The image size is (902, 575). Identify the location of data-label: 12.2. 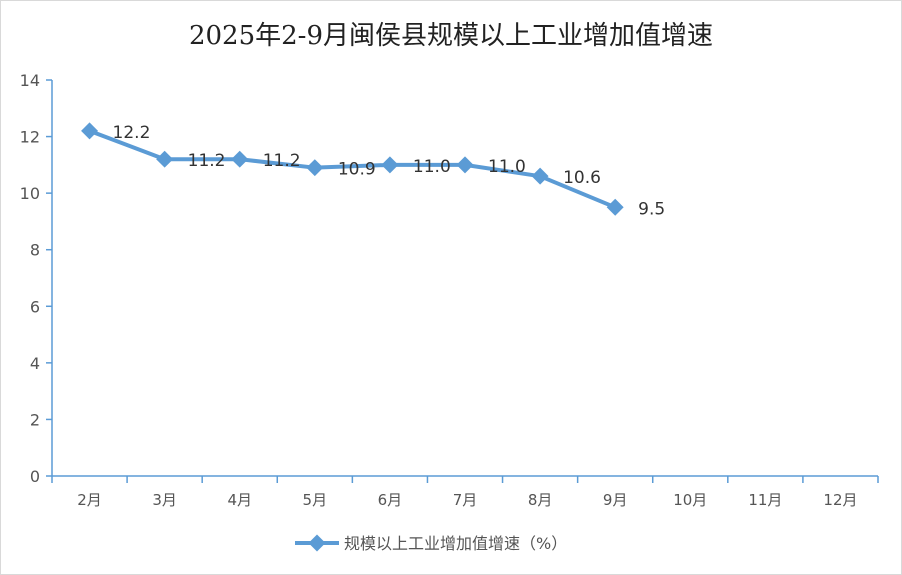
(132, 133).